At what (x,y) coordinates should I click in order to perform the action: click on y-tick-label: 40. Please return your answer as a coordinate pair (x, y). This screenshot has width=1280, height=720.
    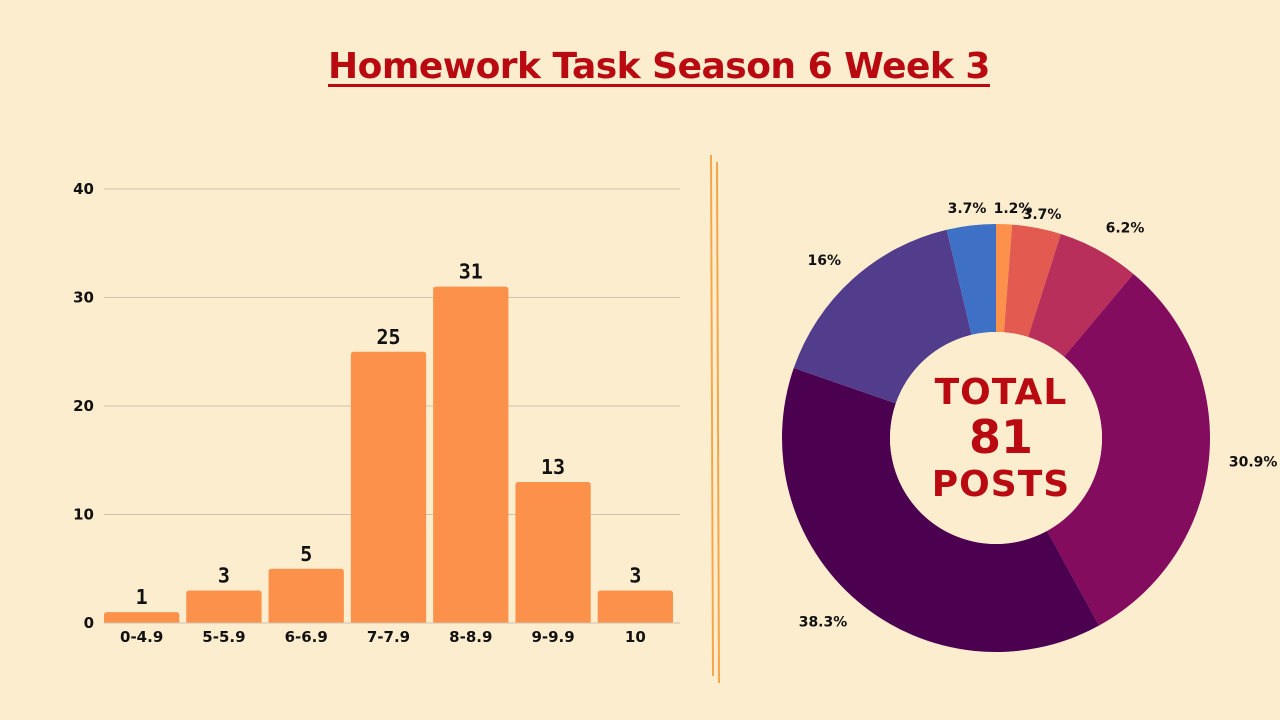
    Looking at the image, I should click on (83, 189).